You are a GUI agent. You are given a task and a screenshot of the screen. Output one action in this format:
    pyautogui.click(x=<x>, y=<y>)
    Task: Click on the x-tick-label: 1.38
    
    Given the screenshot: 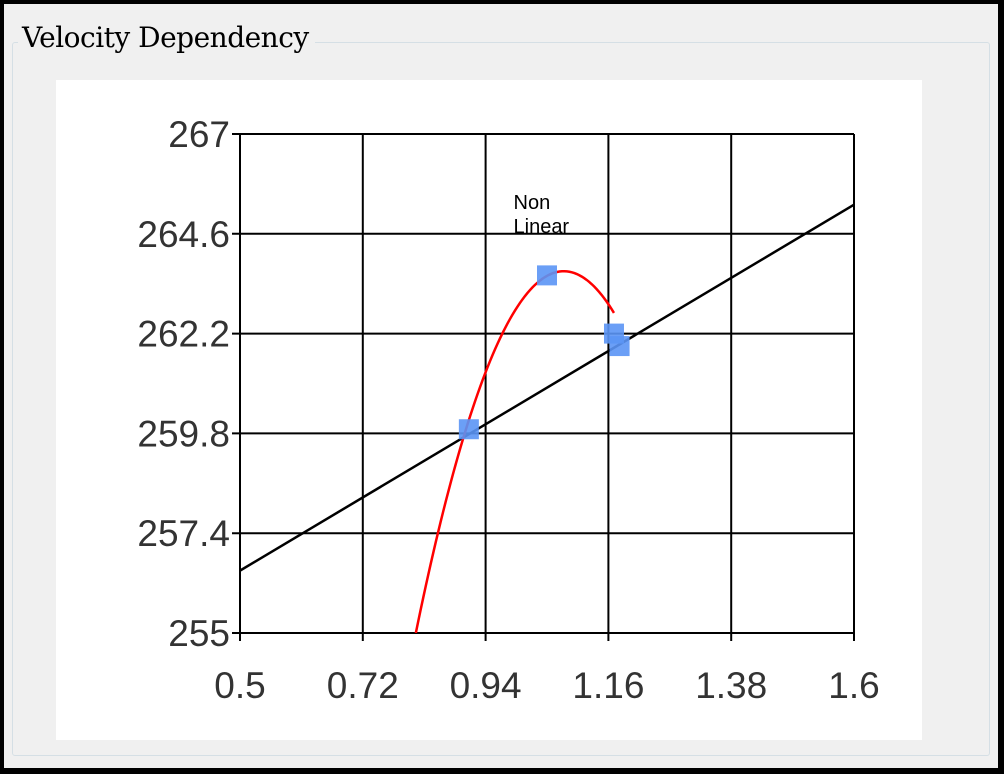 What is the action you would take?
    pyautogui.click(x=731, y=685)
    